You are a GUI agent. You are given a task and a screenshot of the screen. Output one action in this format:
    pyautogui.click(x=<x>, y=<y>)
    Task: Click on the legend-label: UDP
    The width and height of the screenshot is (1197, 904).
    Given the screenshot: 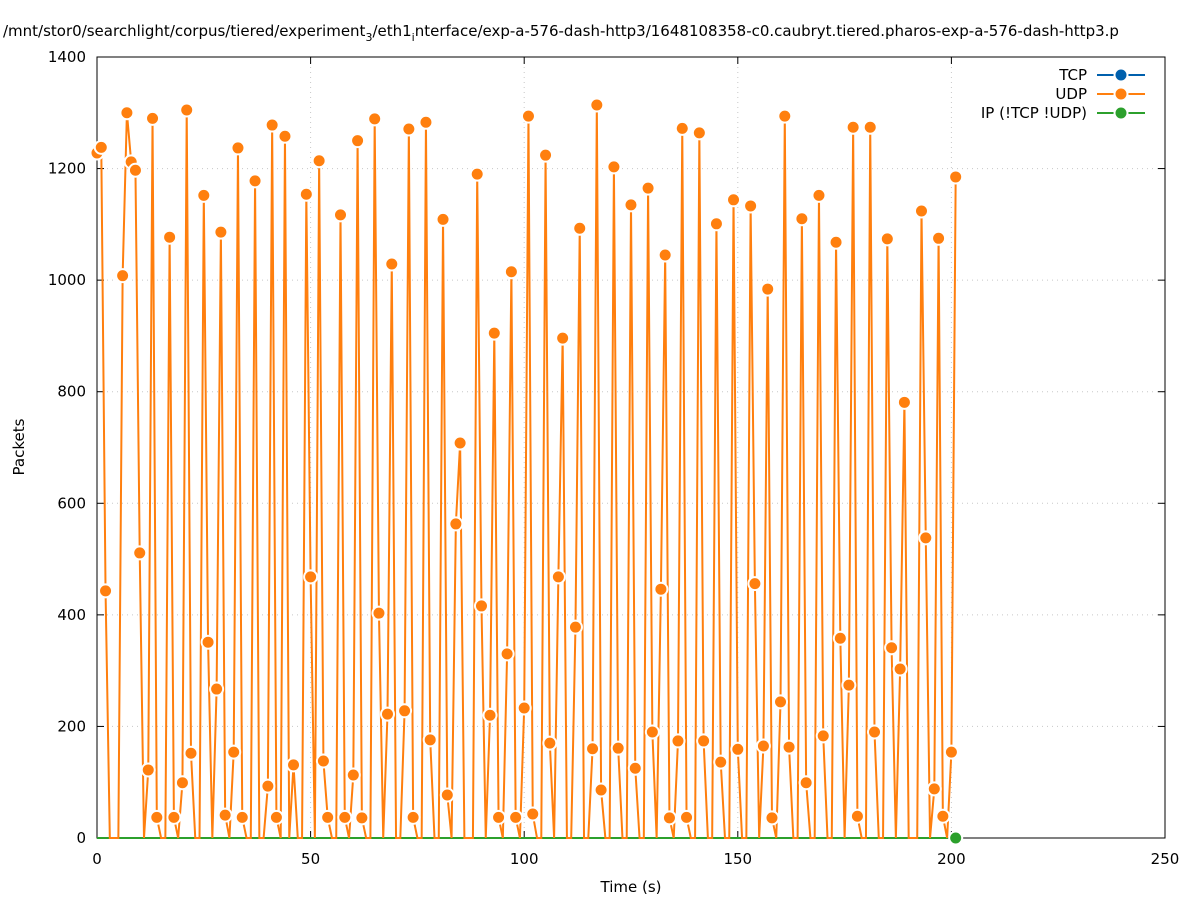 What is the action you would take?
    pyautogui.click(x=1071, y=94)
    